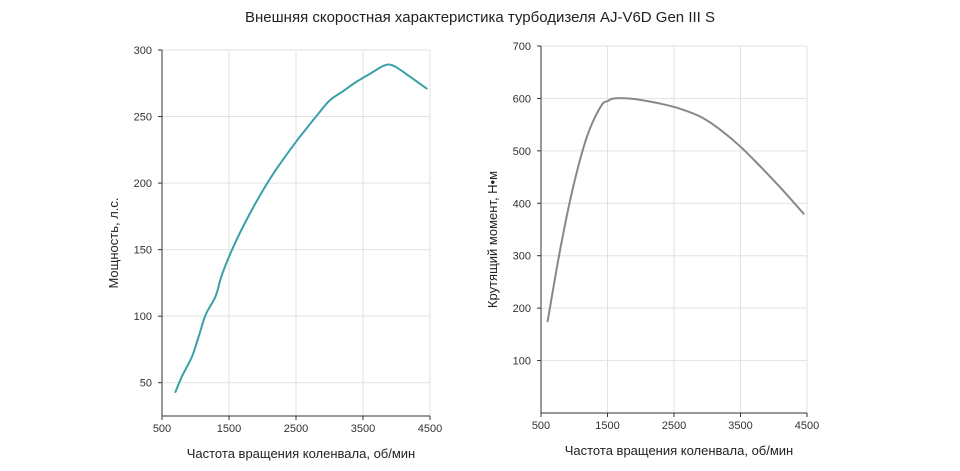 The height and width of the screenshot is (471, 960). What do you see at coordinates (740, 426) in the screenshot?
I see `torque-x-tick-label: 3500` at bounding box center [740, 426].